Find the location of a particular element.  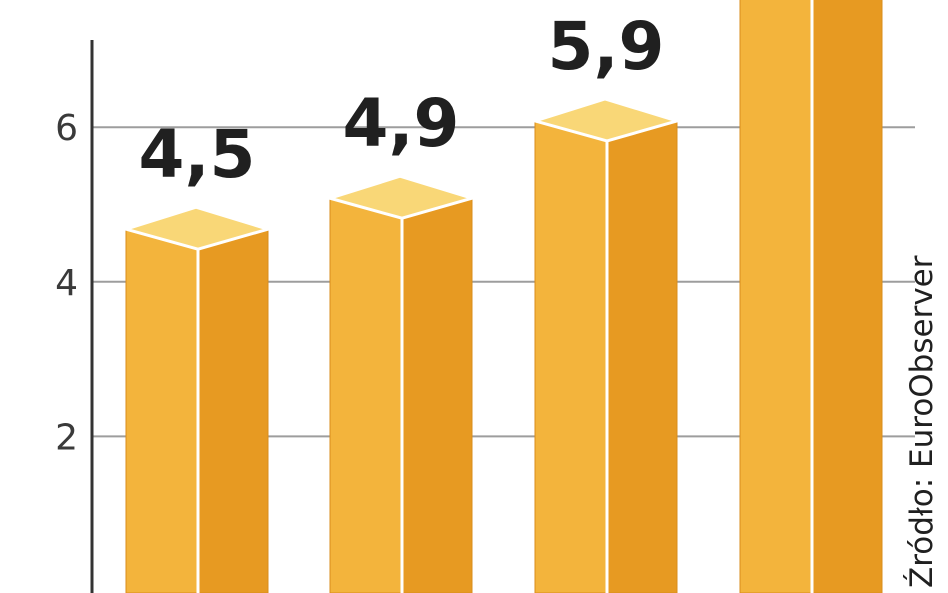

y-tick-label: 4 is located at coordinates (66, 283).